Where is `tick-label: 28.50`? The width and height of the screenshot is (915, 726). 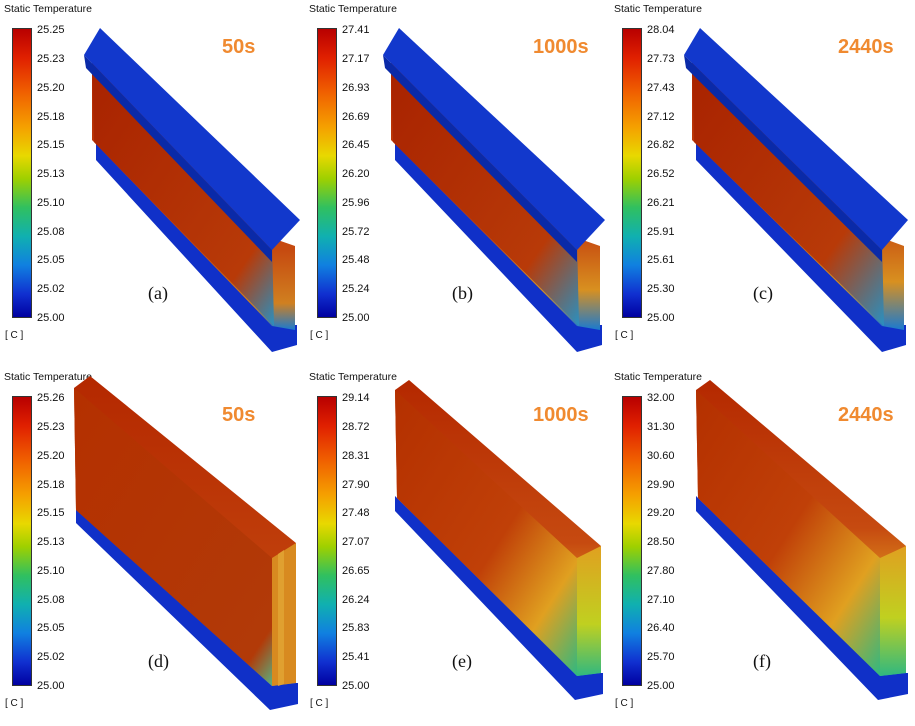
tick-label: 28.50 is located at coordinates (661, 542).